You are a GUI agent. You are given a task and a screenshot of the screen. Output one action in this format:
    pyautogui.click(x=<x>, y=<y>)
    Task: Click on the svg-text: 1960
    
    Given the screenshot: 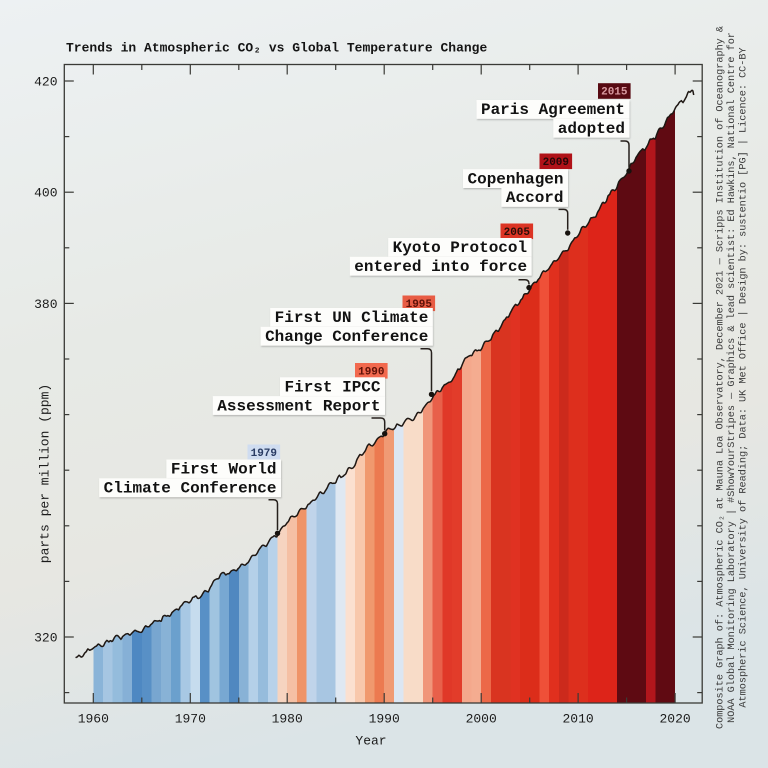 What is the action you would take?
    pyautogui.click(x=93, y=719)
    